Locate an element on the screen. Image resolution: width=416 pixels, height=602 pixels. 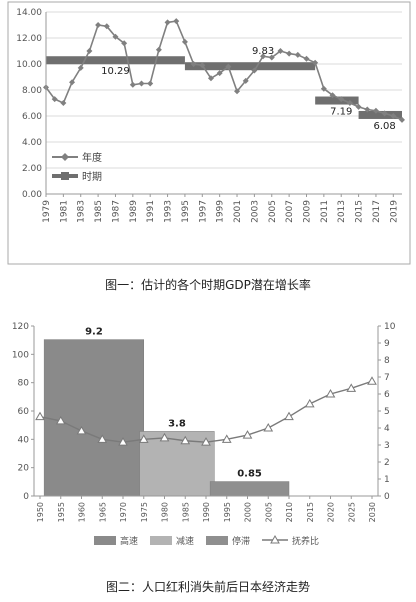
period-value-label: 10.29 is located at coordinates (115, 71).